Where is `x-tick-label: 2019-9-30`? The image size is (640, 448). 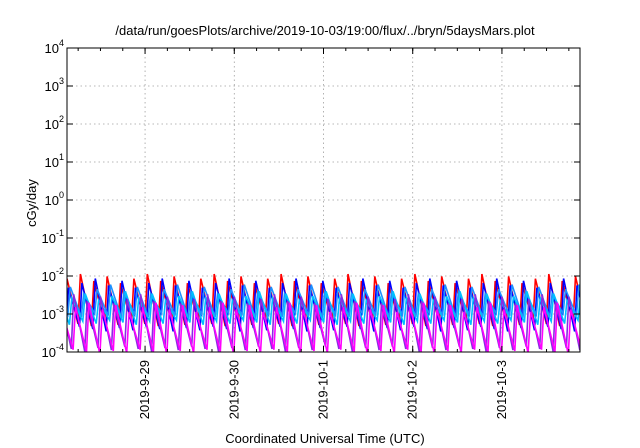 x-tick-label: 2019-9-30 is located at coordinates (233, 389).